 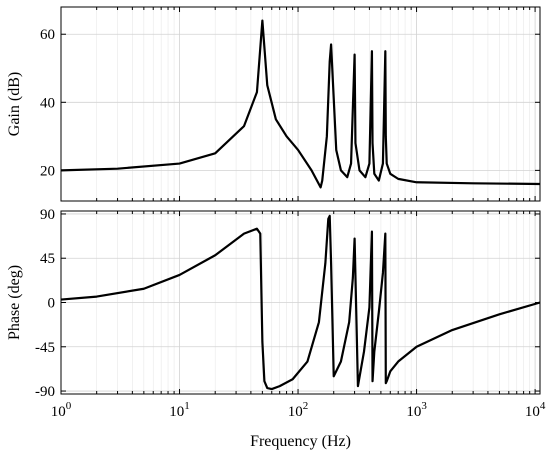 I want to click on x-tick-label: 10³, so click(x=416, y=410).